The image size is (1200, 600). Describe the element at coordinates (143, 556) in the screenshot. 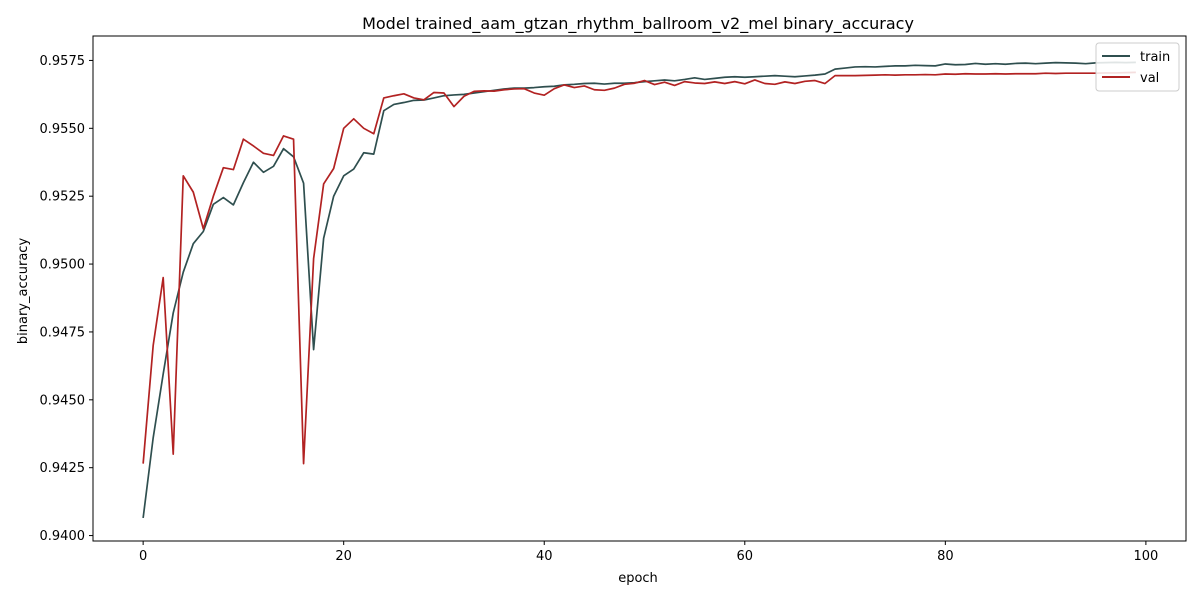

I see `x-tick-label: 0` at that location.